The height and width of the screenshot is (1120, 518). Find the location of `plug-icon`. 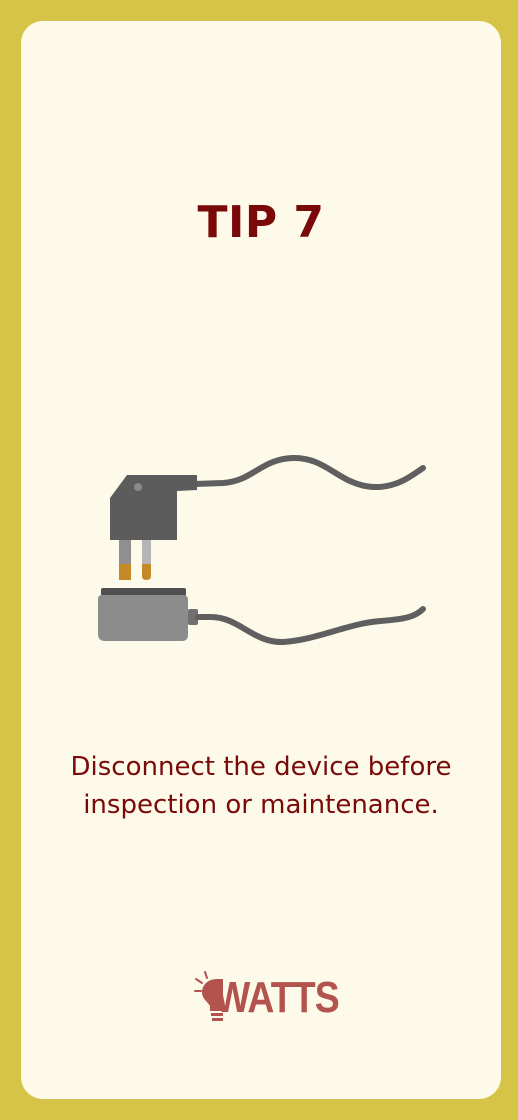

plug-icon is located at coordinates (153, 527).